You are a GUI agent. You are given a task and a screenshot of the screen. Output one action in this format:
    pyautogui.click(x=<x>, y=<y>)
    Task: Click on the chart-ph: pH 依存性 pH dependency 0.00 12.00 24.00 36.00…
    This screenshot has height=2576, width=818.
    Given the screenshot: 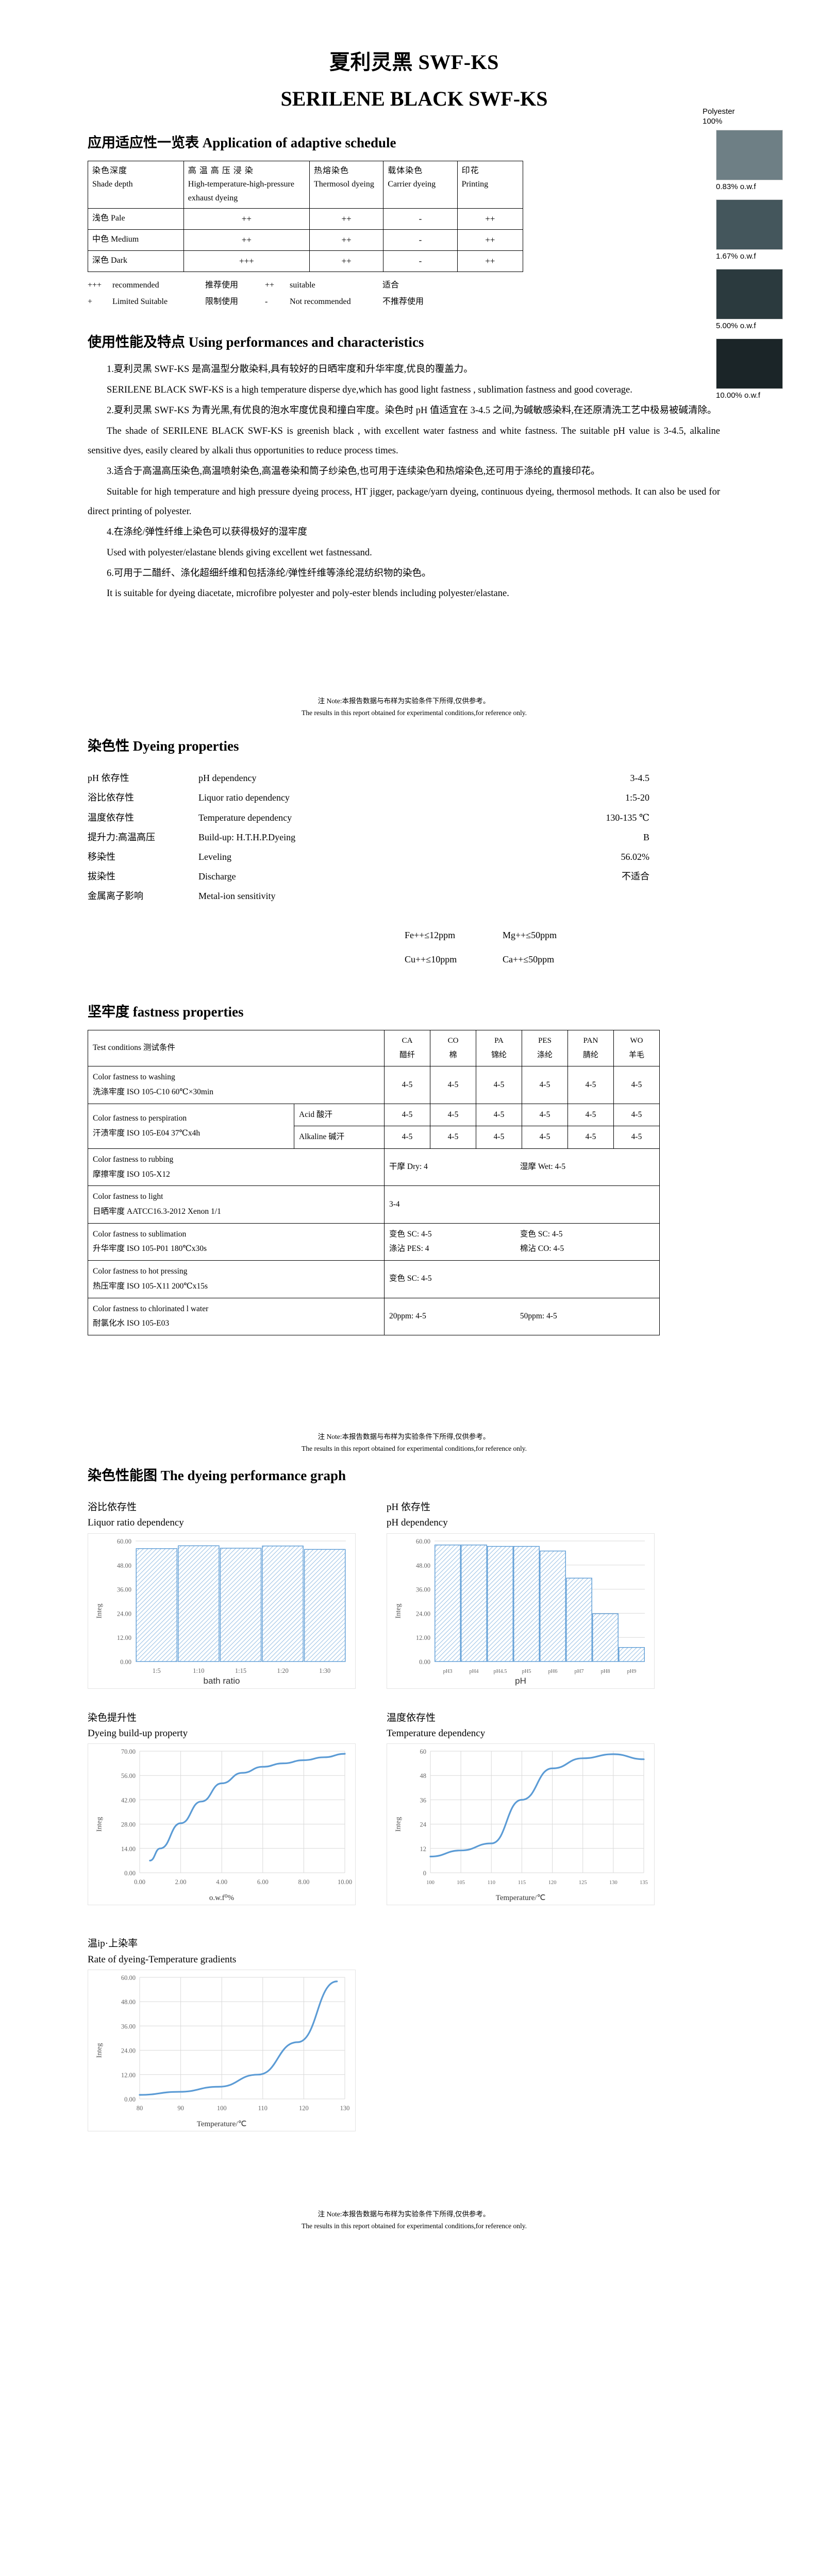 What is the action you would take?
    pyautogui.click(x=521, y=1594)
    